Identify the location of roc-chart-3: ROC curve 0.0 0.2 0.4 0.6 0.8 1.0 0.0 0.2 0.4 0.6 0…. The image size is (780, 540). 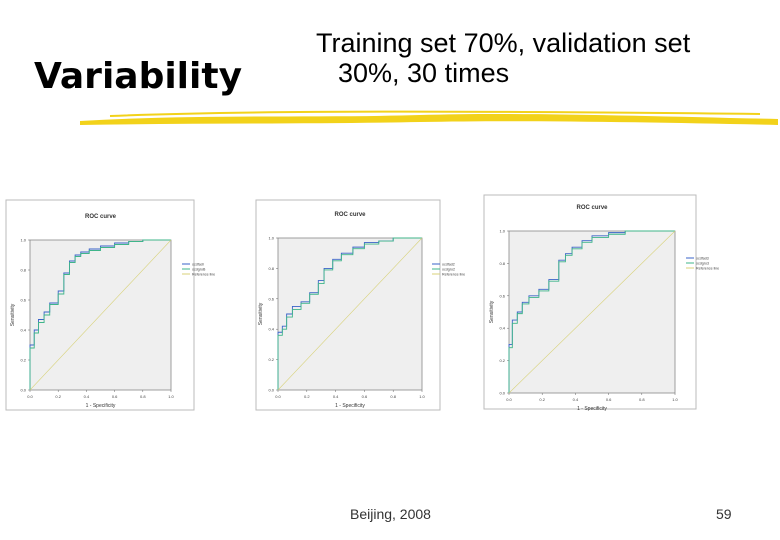
(601, 303).